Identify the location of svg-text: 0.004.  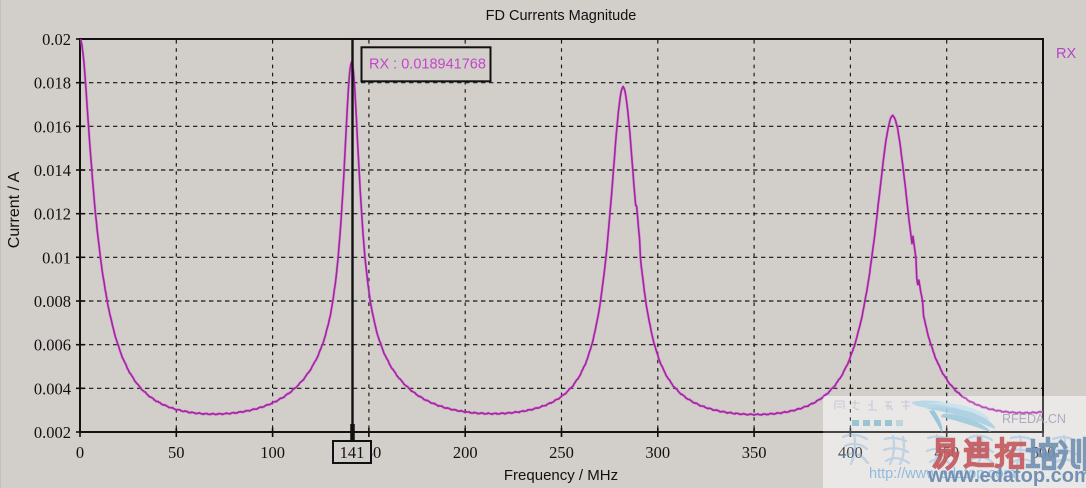
(52, 388).